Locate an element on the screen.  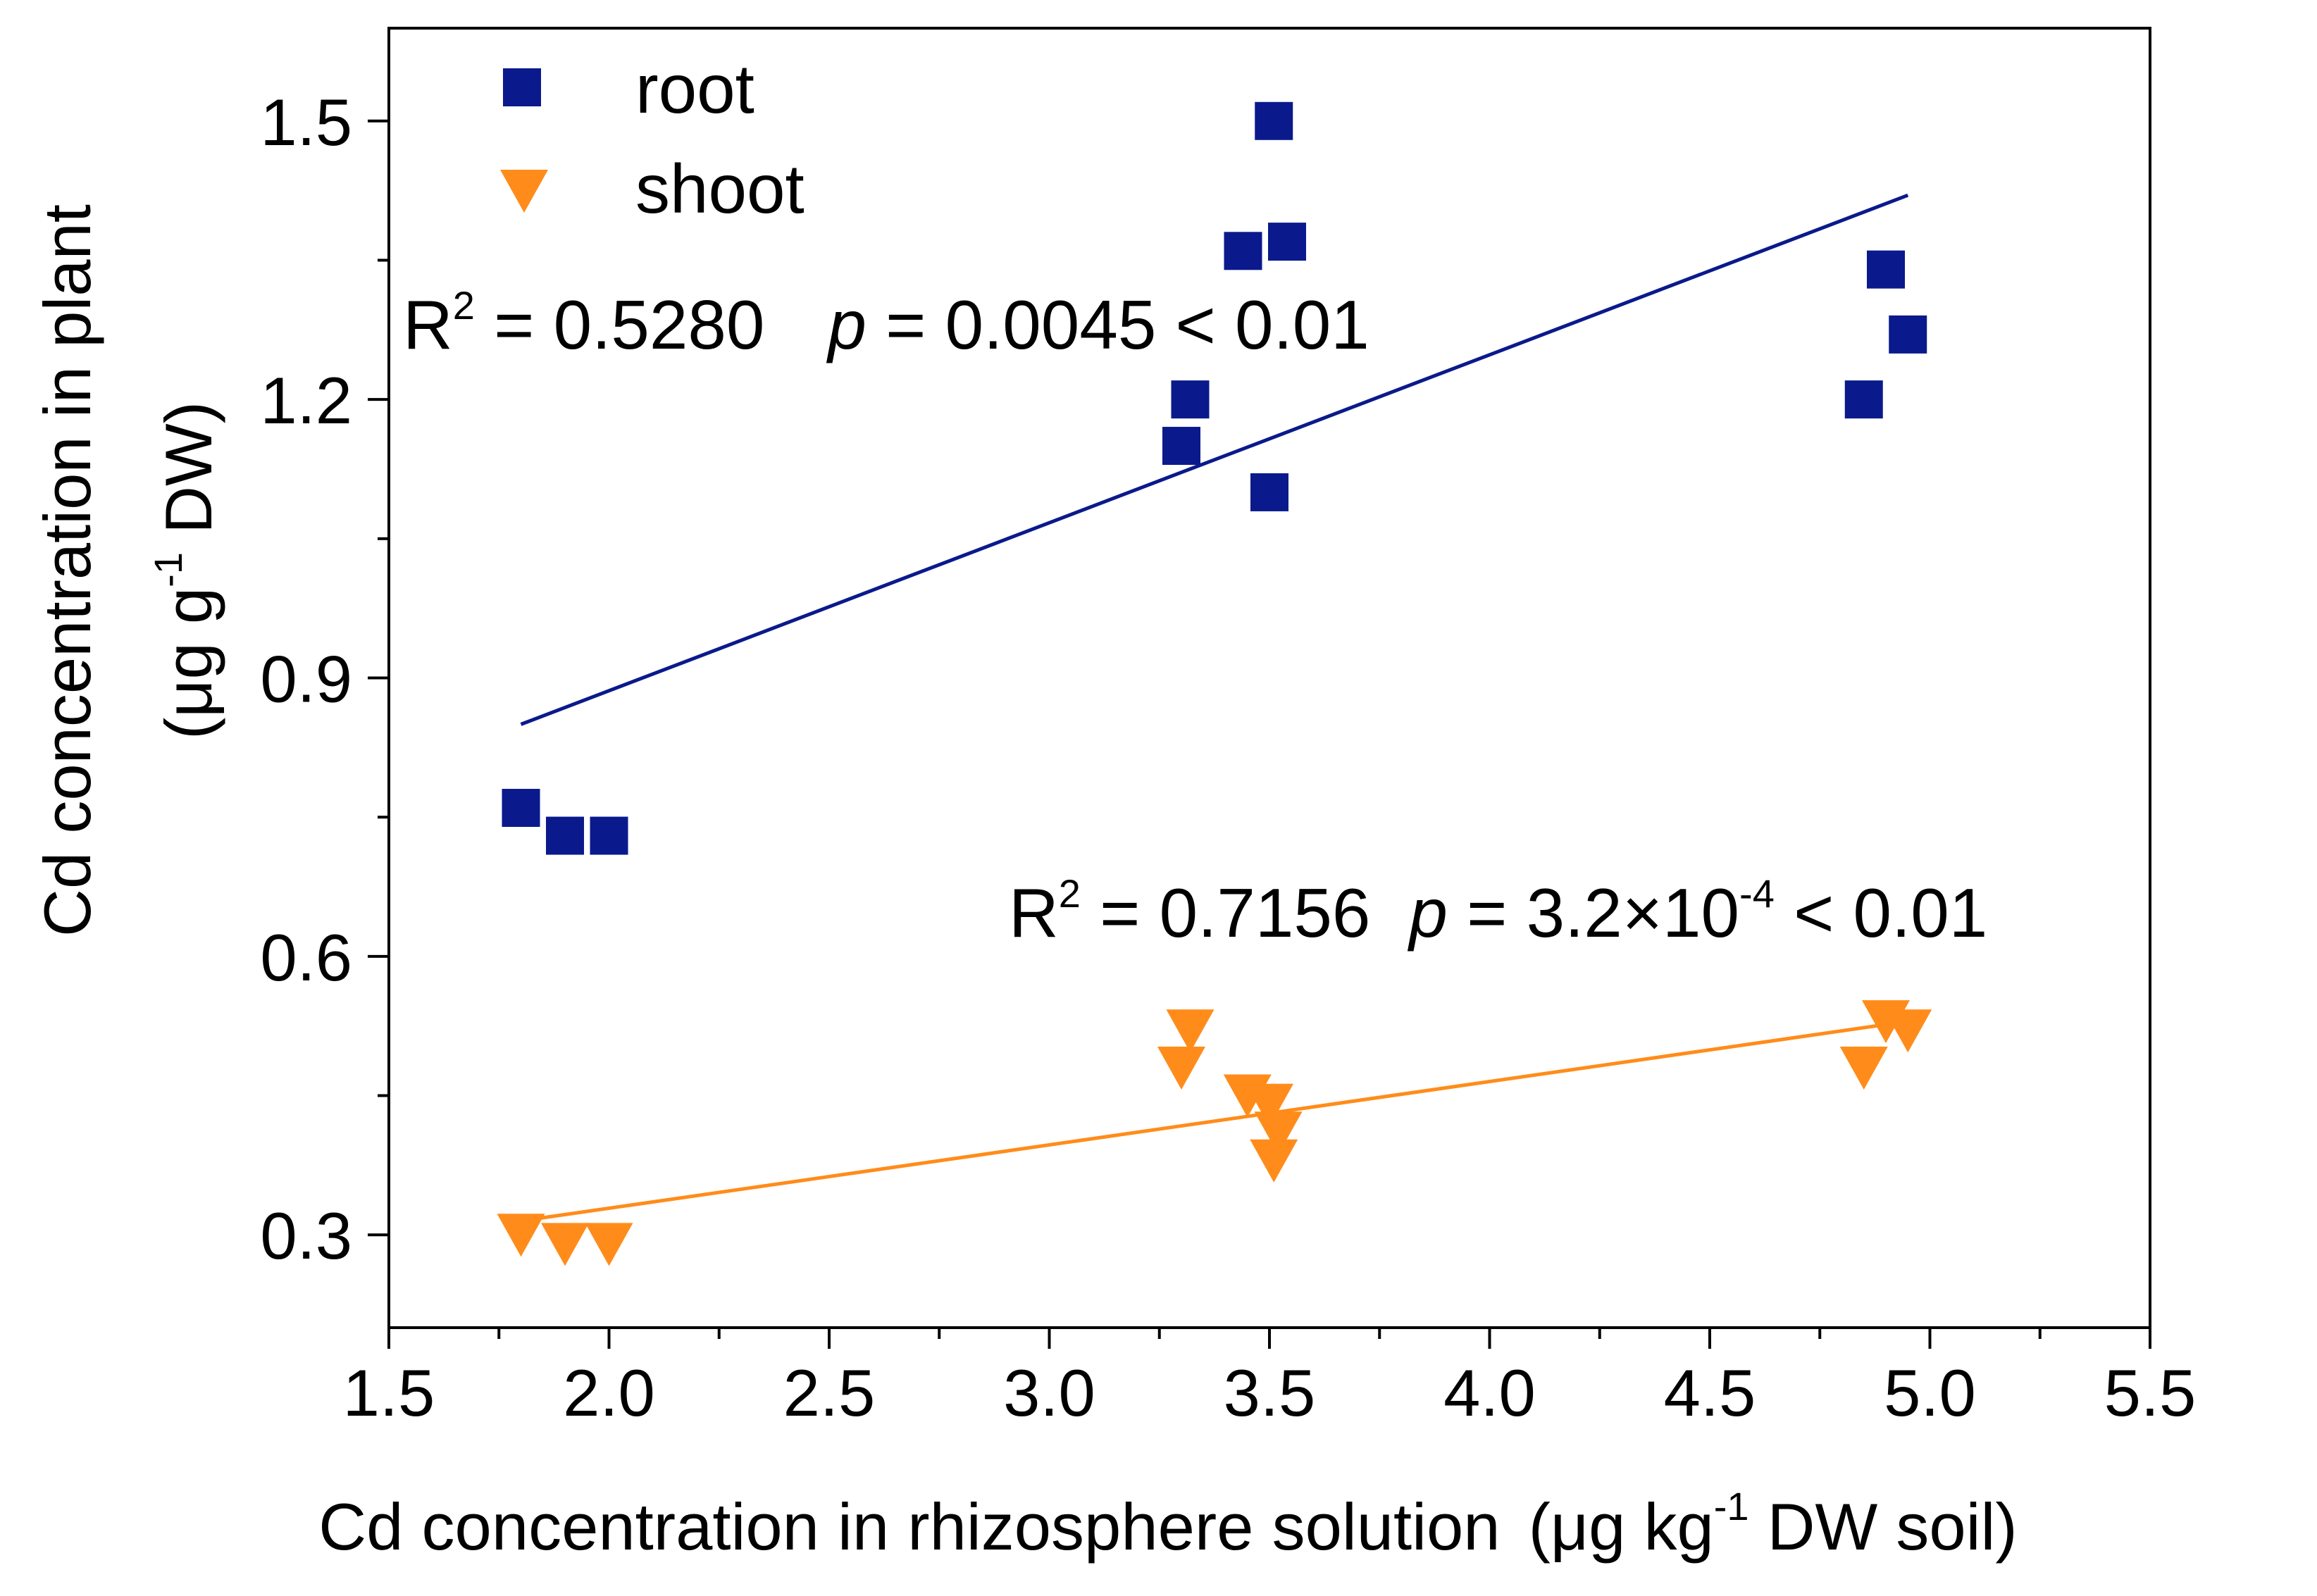
legend-shoot-marker is located at coordinates (524, 191).